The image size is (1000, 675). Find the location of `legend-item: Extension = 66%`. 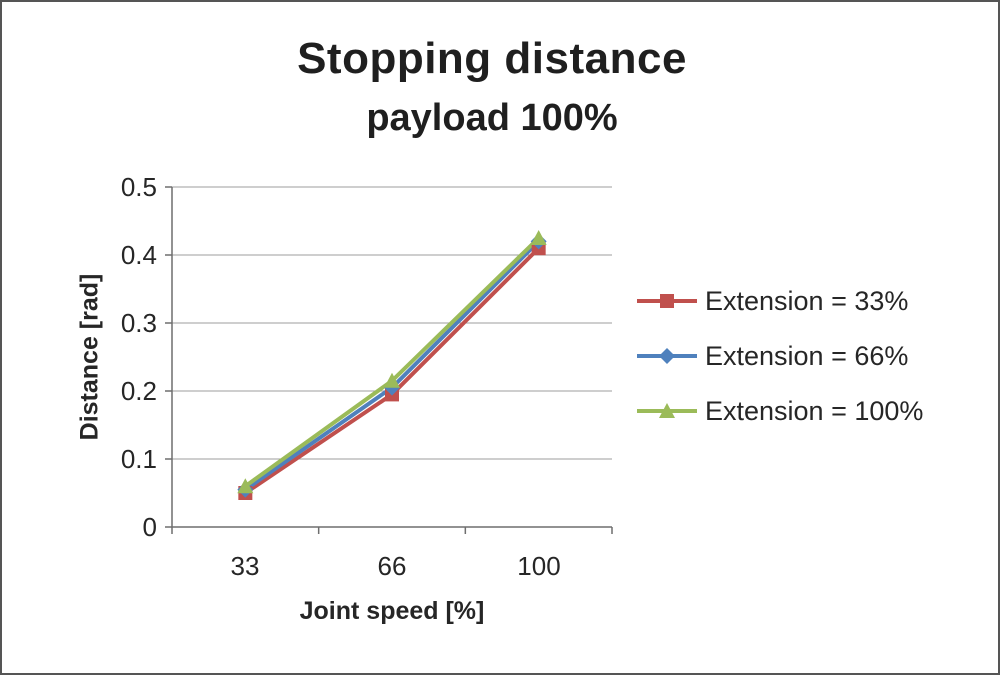

legend-item: Extension = 66% is located at coordinates (815, 356).